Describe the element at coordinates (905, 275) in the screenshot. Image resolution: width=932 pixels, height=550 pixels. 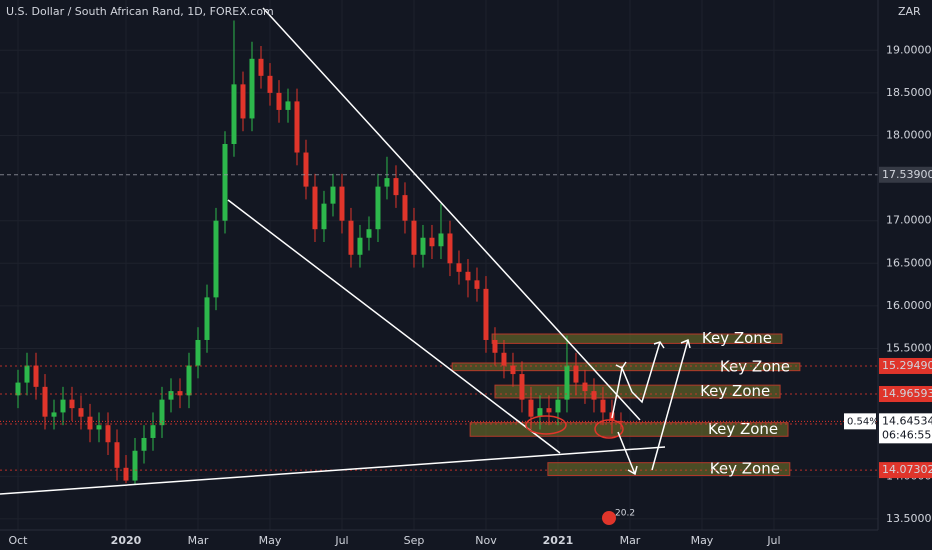
I see `price-axis` at that location.